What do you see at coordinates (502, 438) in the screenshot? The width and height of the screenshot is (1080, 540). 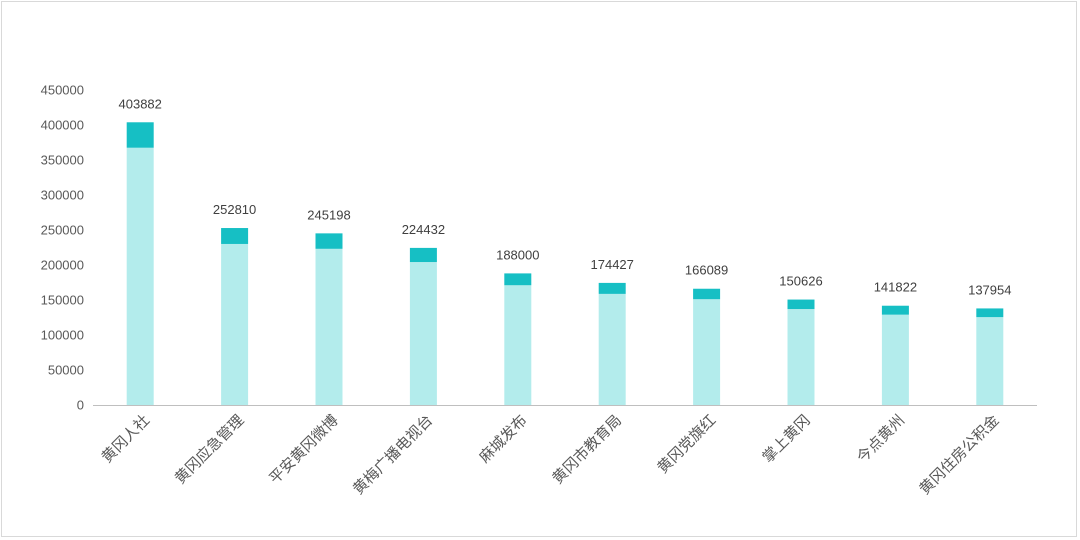 I see `x-tick-label: 麻城发布` at bounding box center [502, 438].